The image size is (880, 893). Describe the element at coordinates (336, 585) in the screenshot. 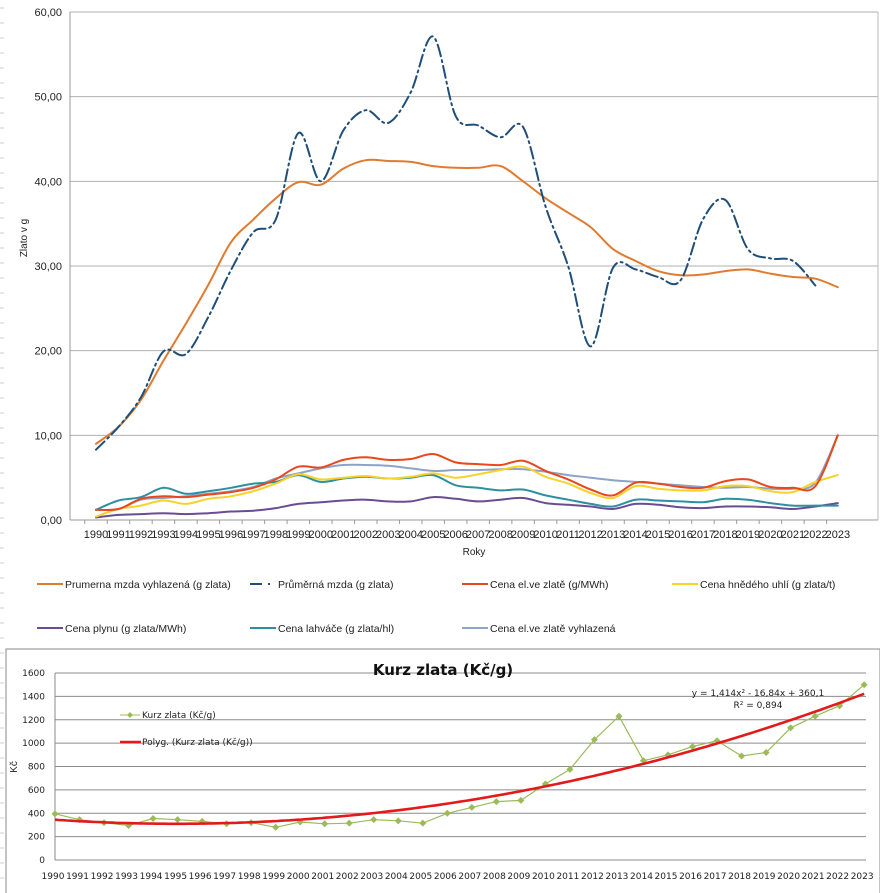

I see `top-legend-label: Průměrná mzda (g zlata)` at that location.